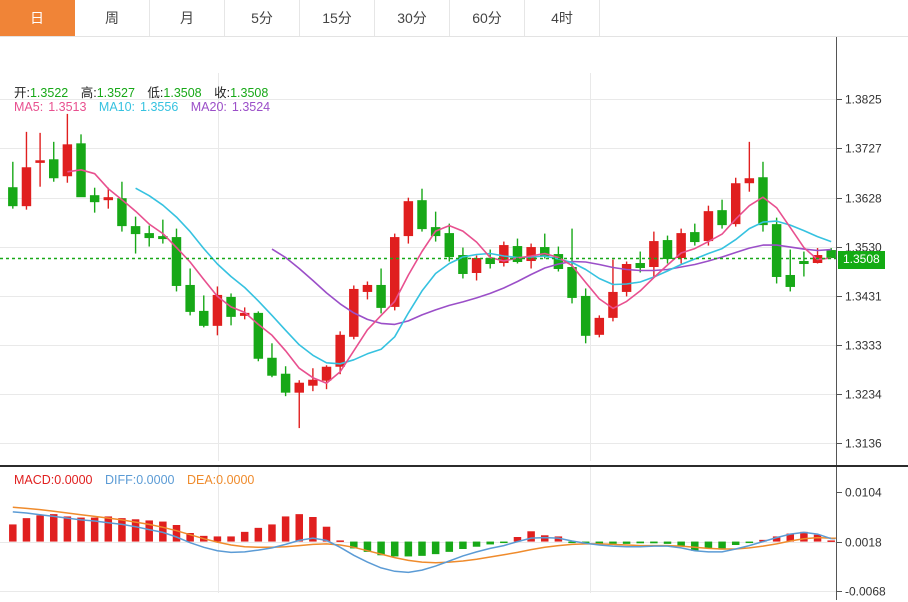  What do you see at coordinates (146, 107) in the screenshot?
I see `ma-legend: MA5: 1.3513 MA10: 1.3556 MA20: 1.3524` at bounding box center [146, 107].